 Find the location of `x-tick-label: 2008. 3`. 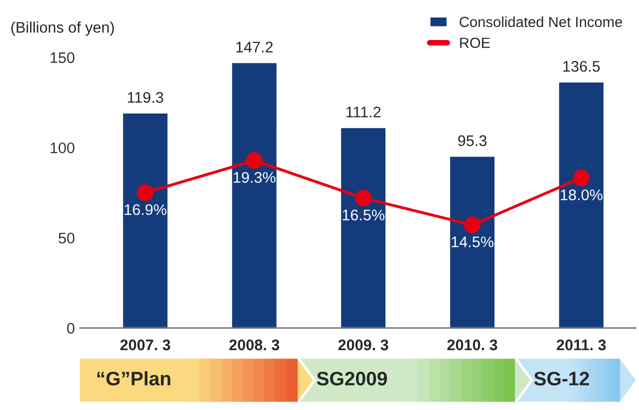

x-tick-label: 2008. 3 is located at coordinates (254, 345).